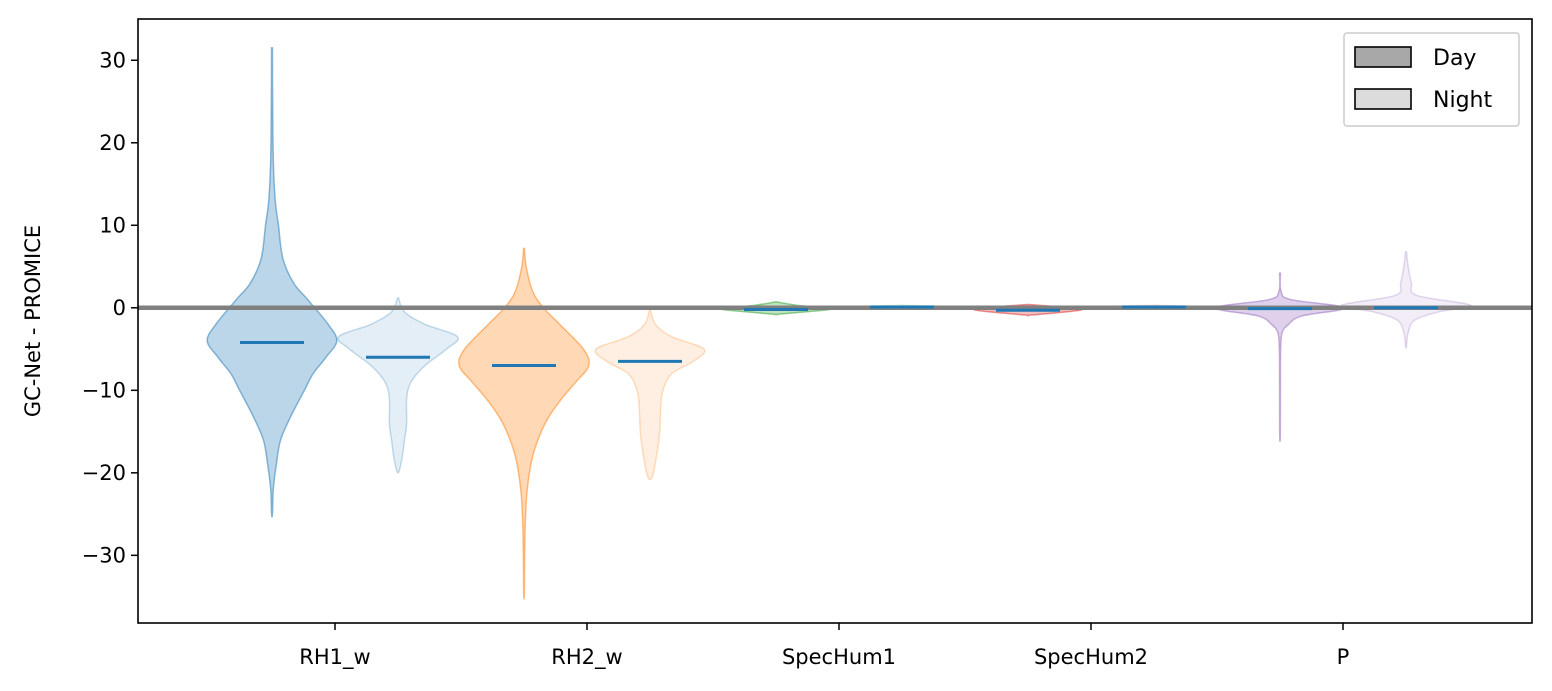  I want to click on legend-swatch-night, so click(1383, 99).